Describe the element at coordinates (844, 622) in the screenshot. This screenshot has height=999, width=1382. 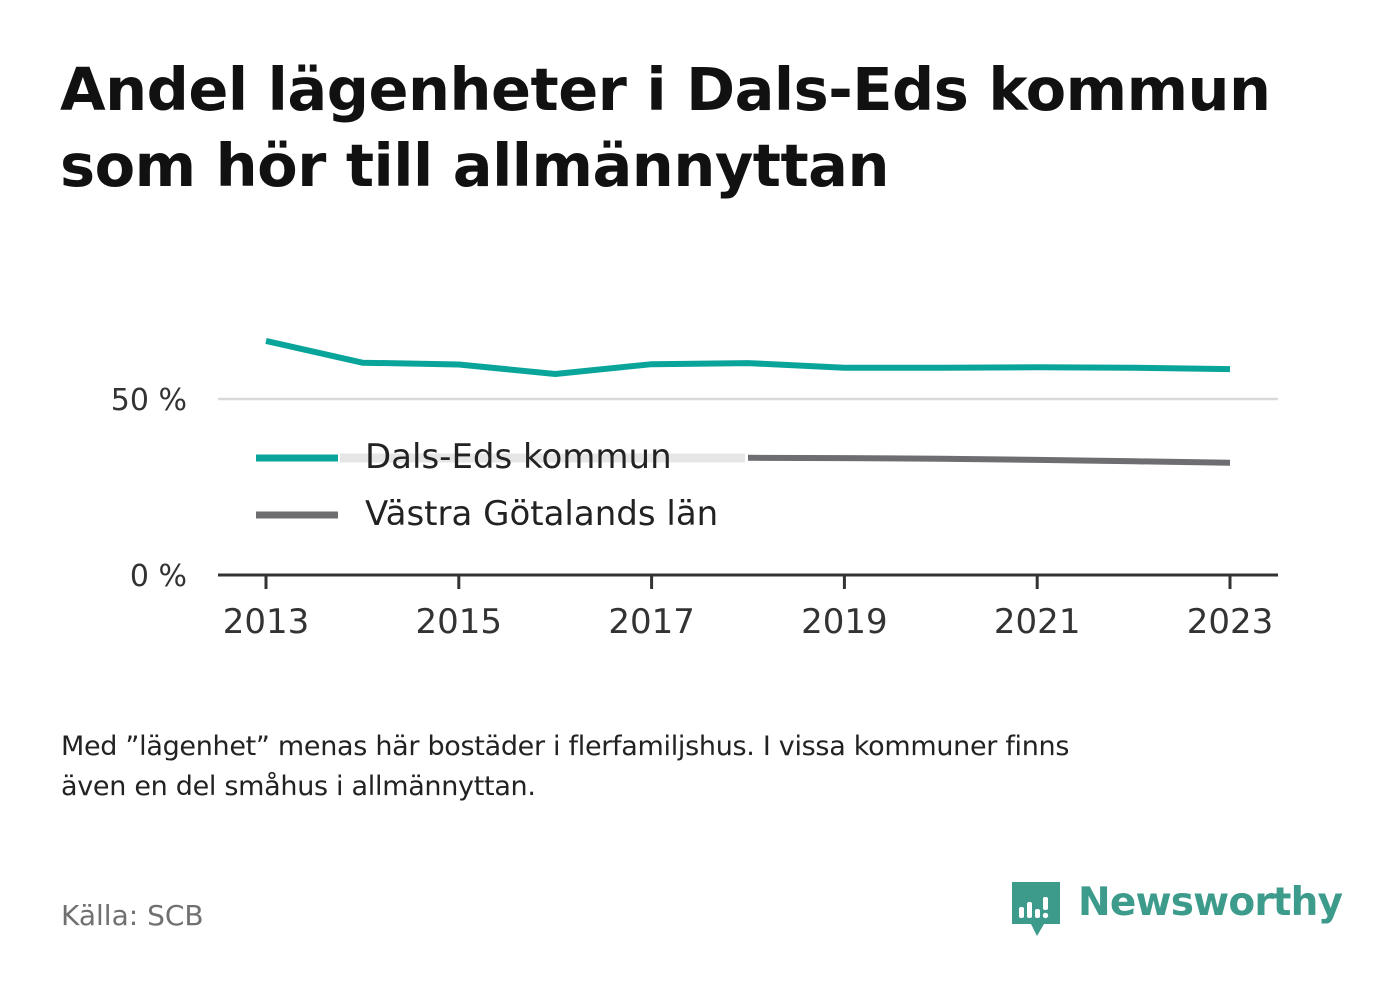
I see `x-tick-label: 2019` at that location.